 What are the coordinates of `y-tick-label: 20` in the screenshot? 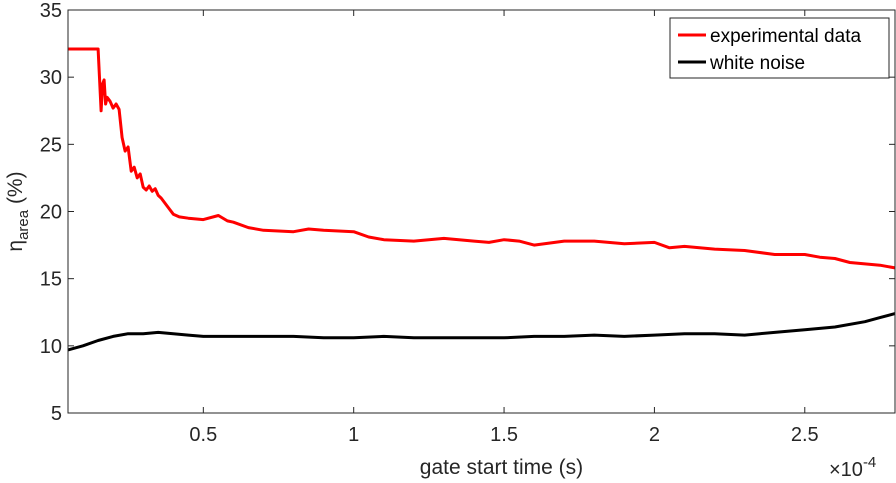 It's located at (51, 213).